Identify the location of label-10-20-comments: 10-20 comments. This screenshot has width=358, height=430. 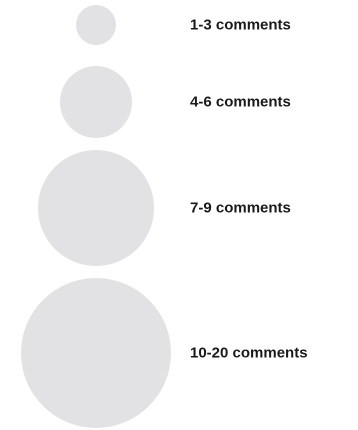
(249, 353).